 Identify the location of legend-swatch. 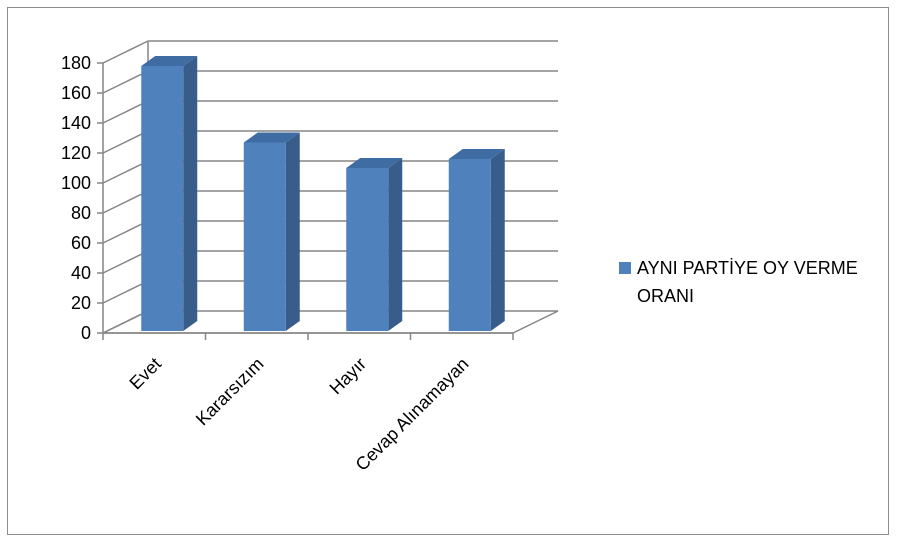
(625, 268).